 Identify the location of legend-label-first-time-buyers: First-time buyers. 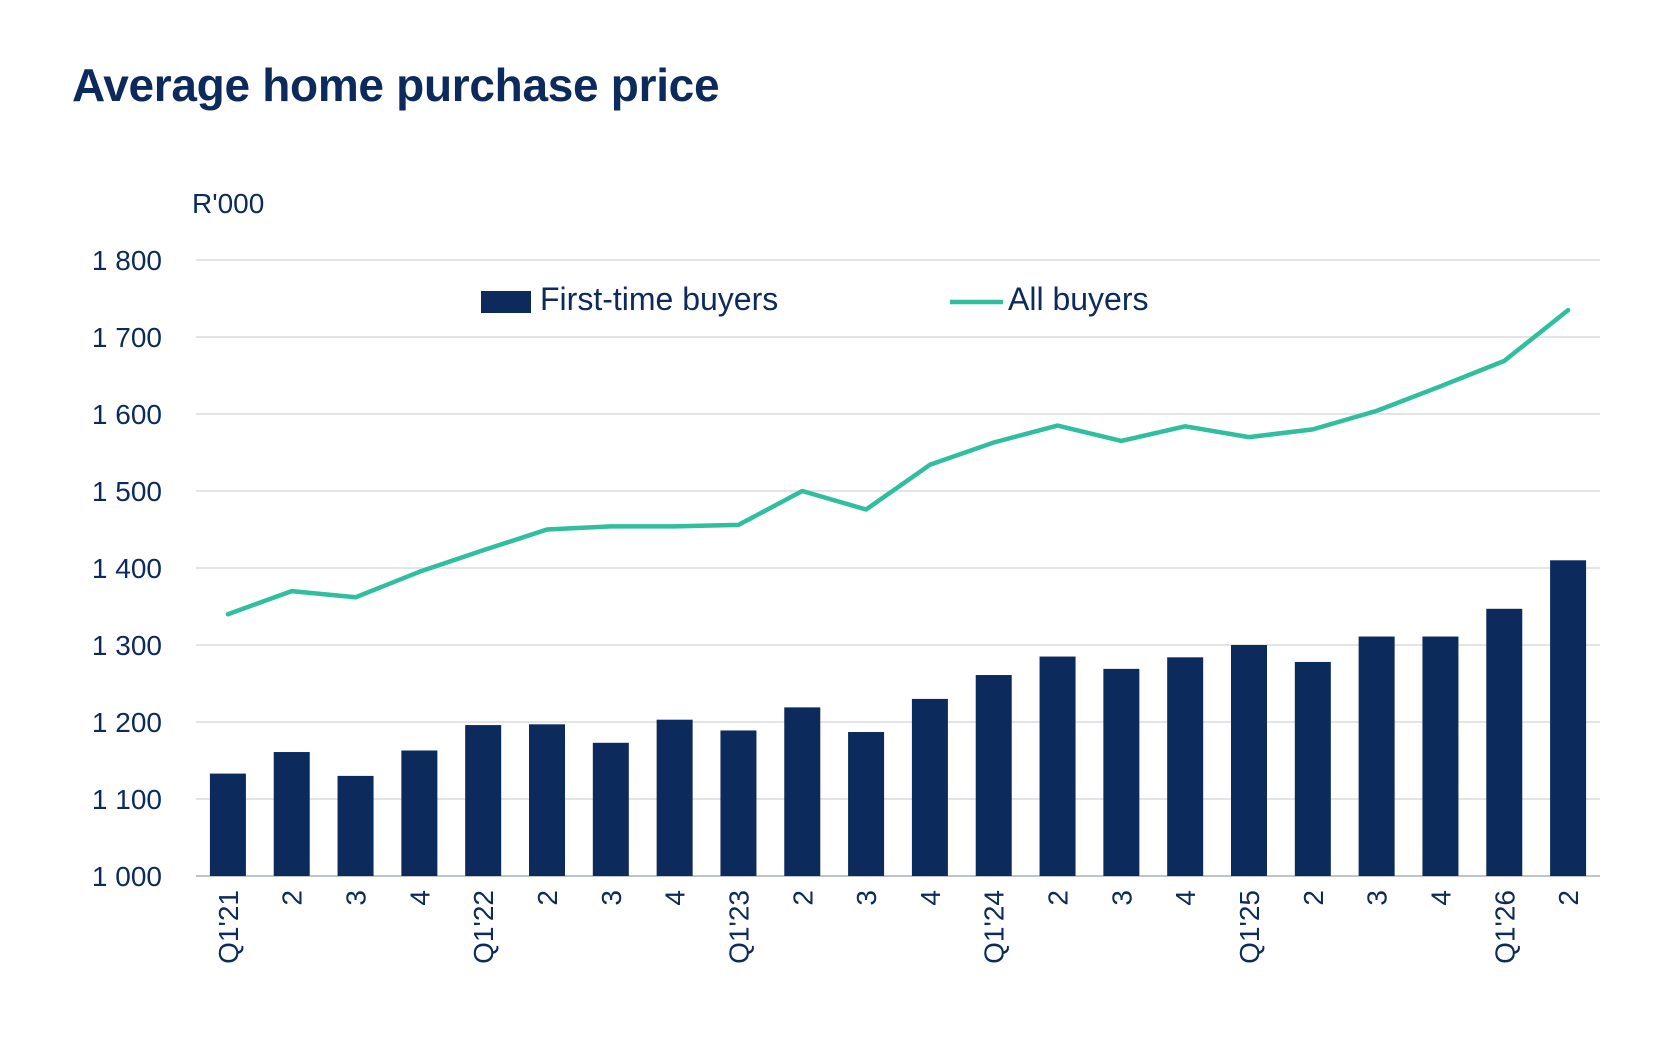
(659, 299).